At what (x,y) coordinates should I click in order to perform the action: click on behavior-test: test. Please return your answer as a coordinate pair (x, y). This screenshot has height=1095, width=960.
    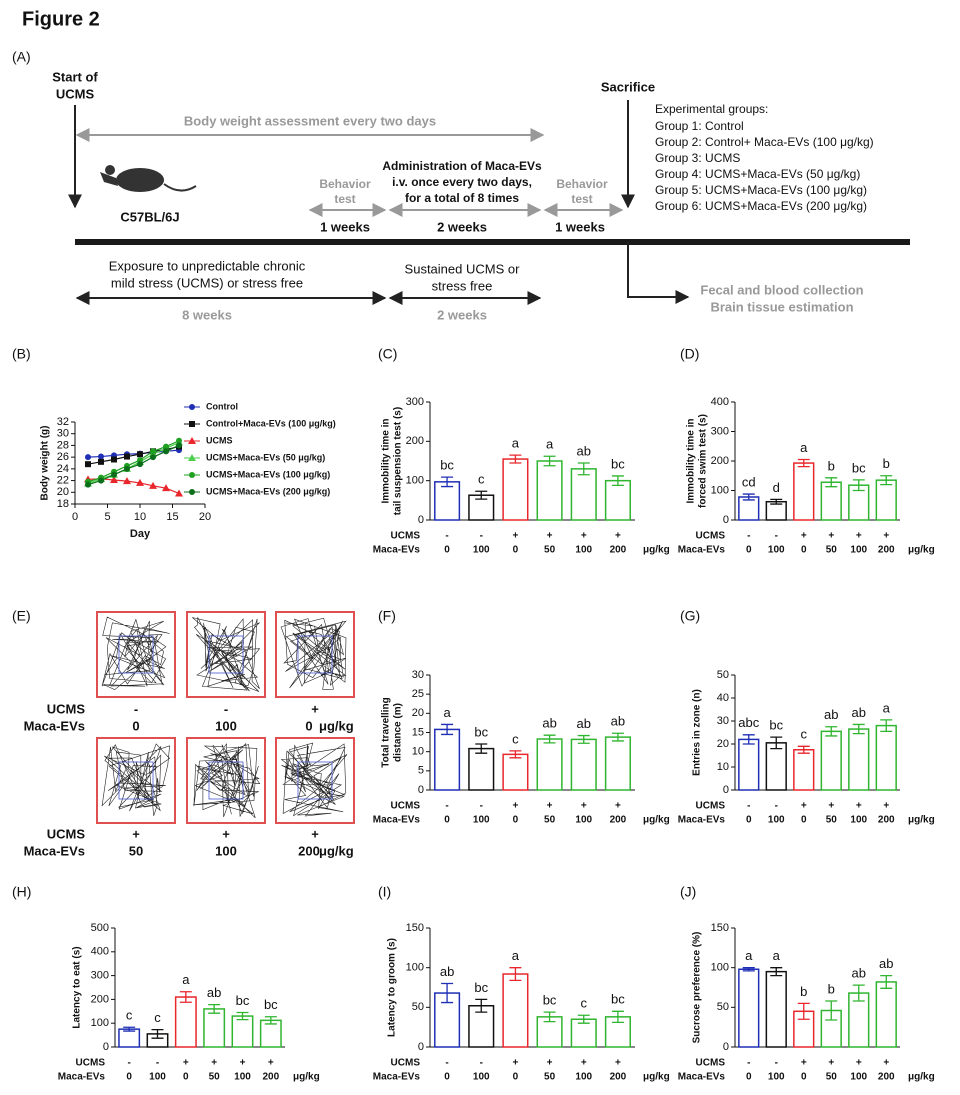
    Looking at the image, I should click on (344, 199).